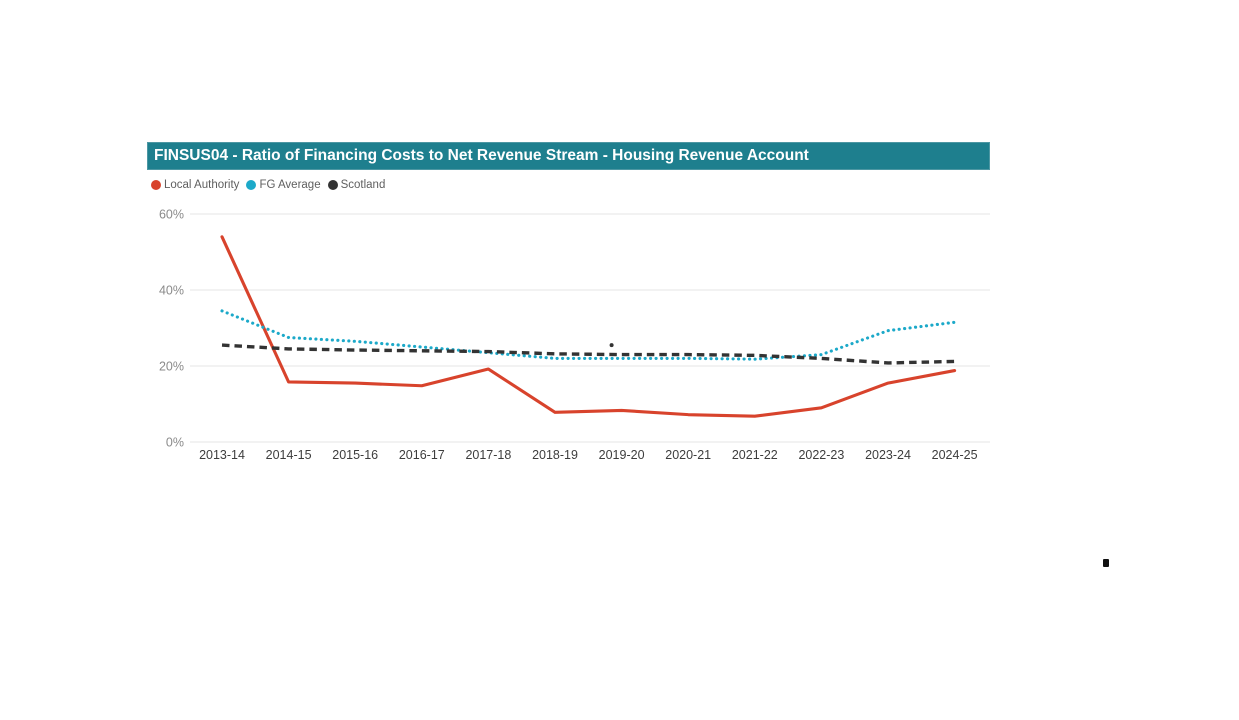 The width and height of the screenshot is (1239, 720). I want to click on x-axis-tick-label: 2015-16, so click(355, 455).